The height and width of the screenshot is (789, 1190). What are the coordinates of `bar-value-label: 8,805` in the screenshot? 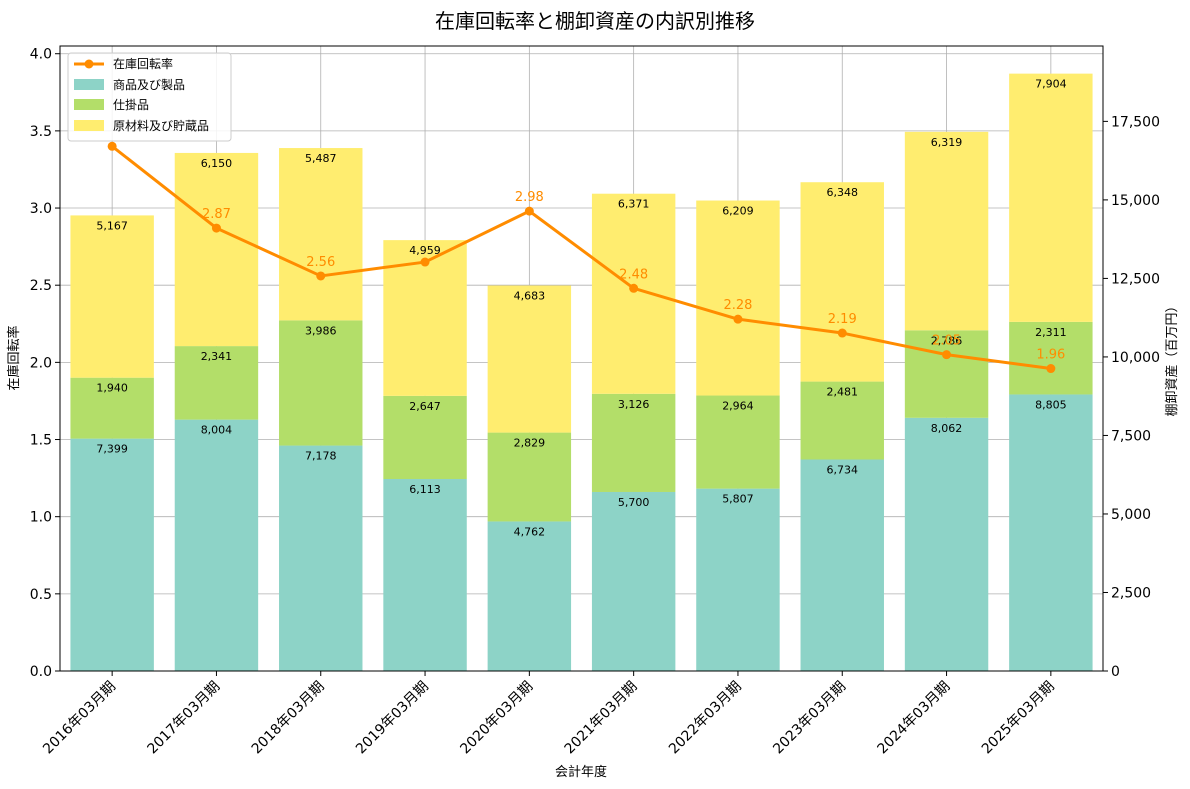 It's located at (1051, 404).